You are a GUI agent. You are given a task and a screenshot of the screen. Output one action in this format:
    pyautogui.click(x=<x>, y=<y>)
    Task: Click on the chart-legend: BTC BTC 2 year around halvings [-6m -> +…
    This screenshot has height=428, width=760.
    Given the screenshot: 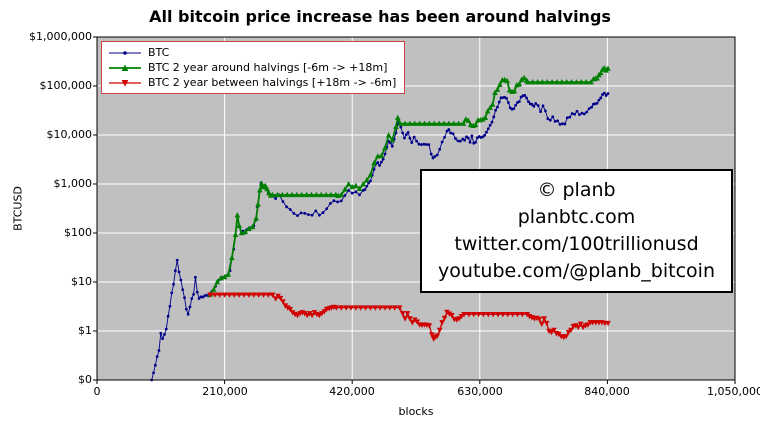 What is the action you would take?
    pyautogui.click(x=253, y=67)
    